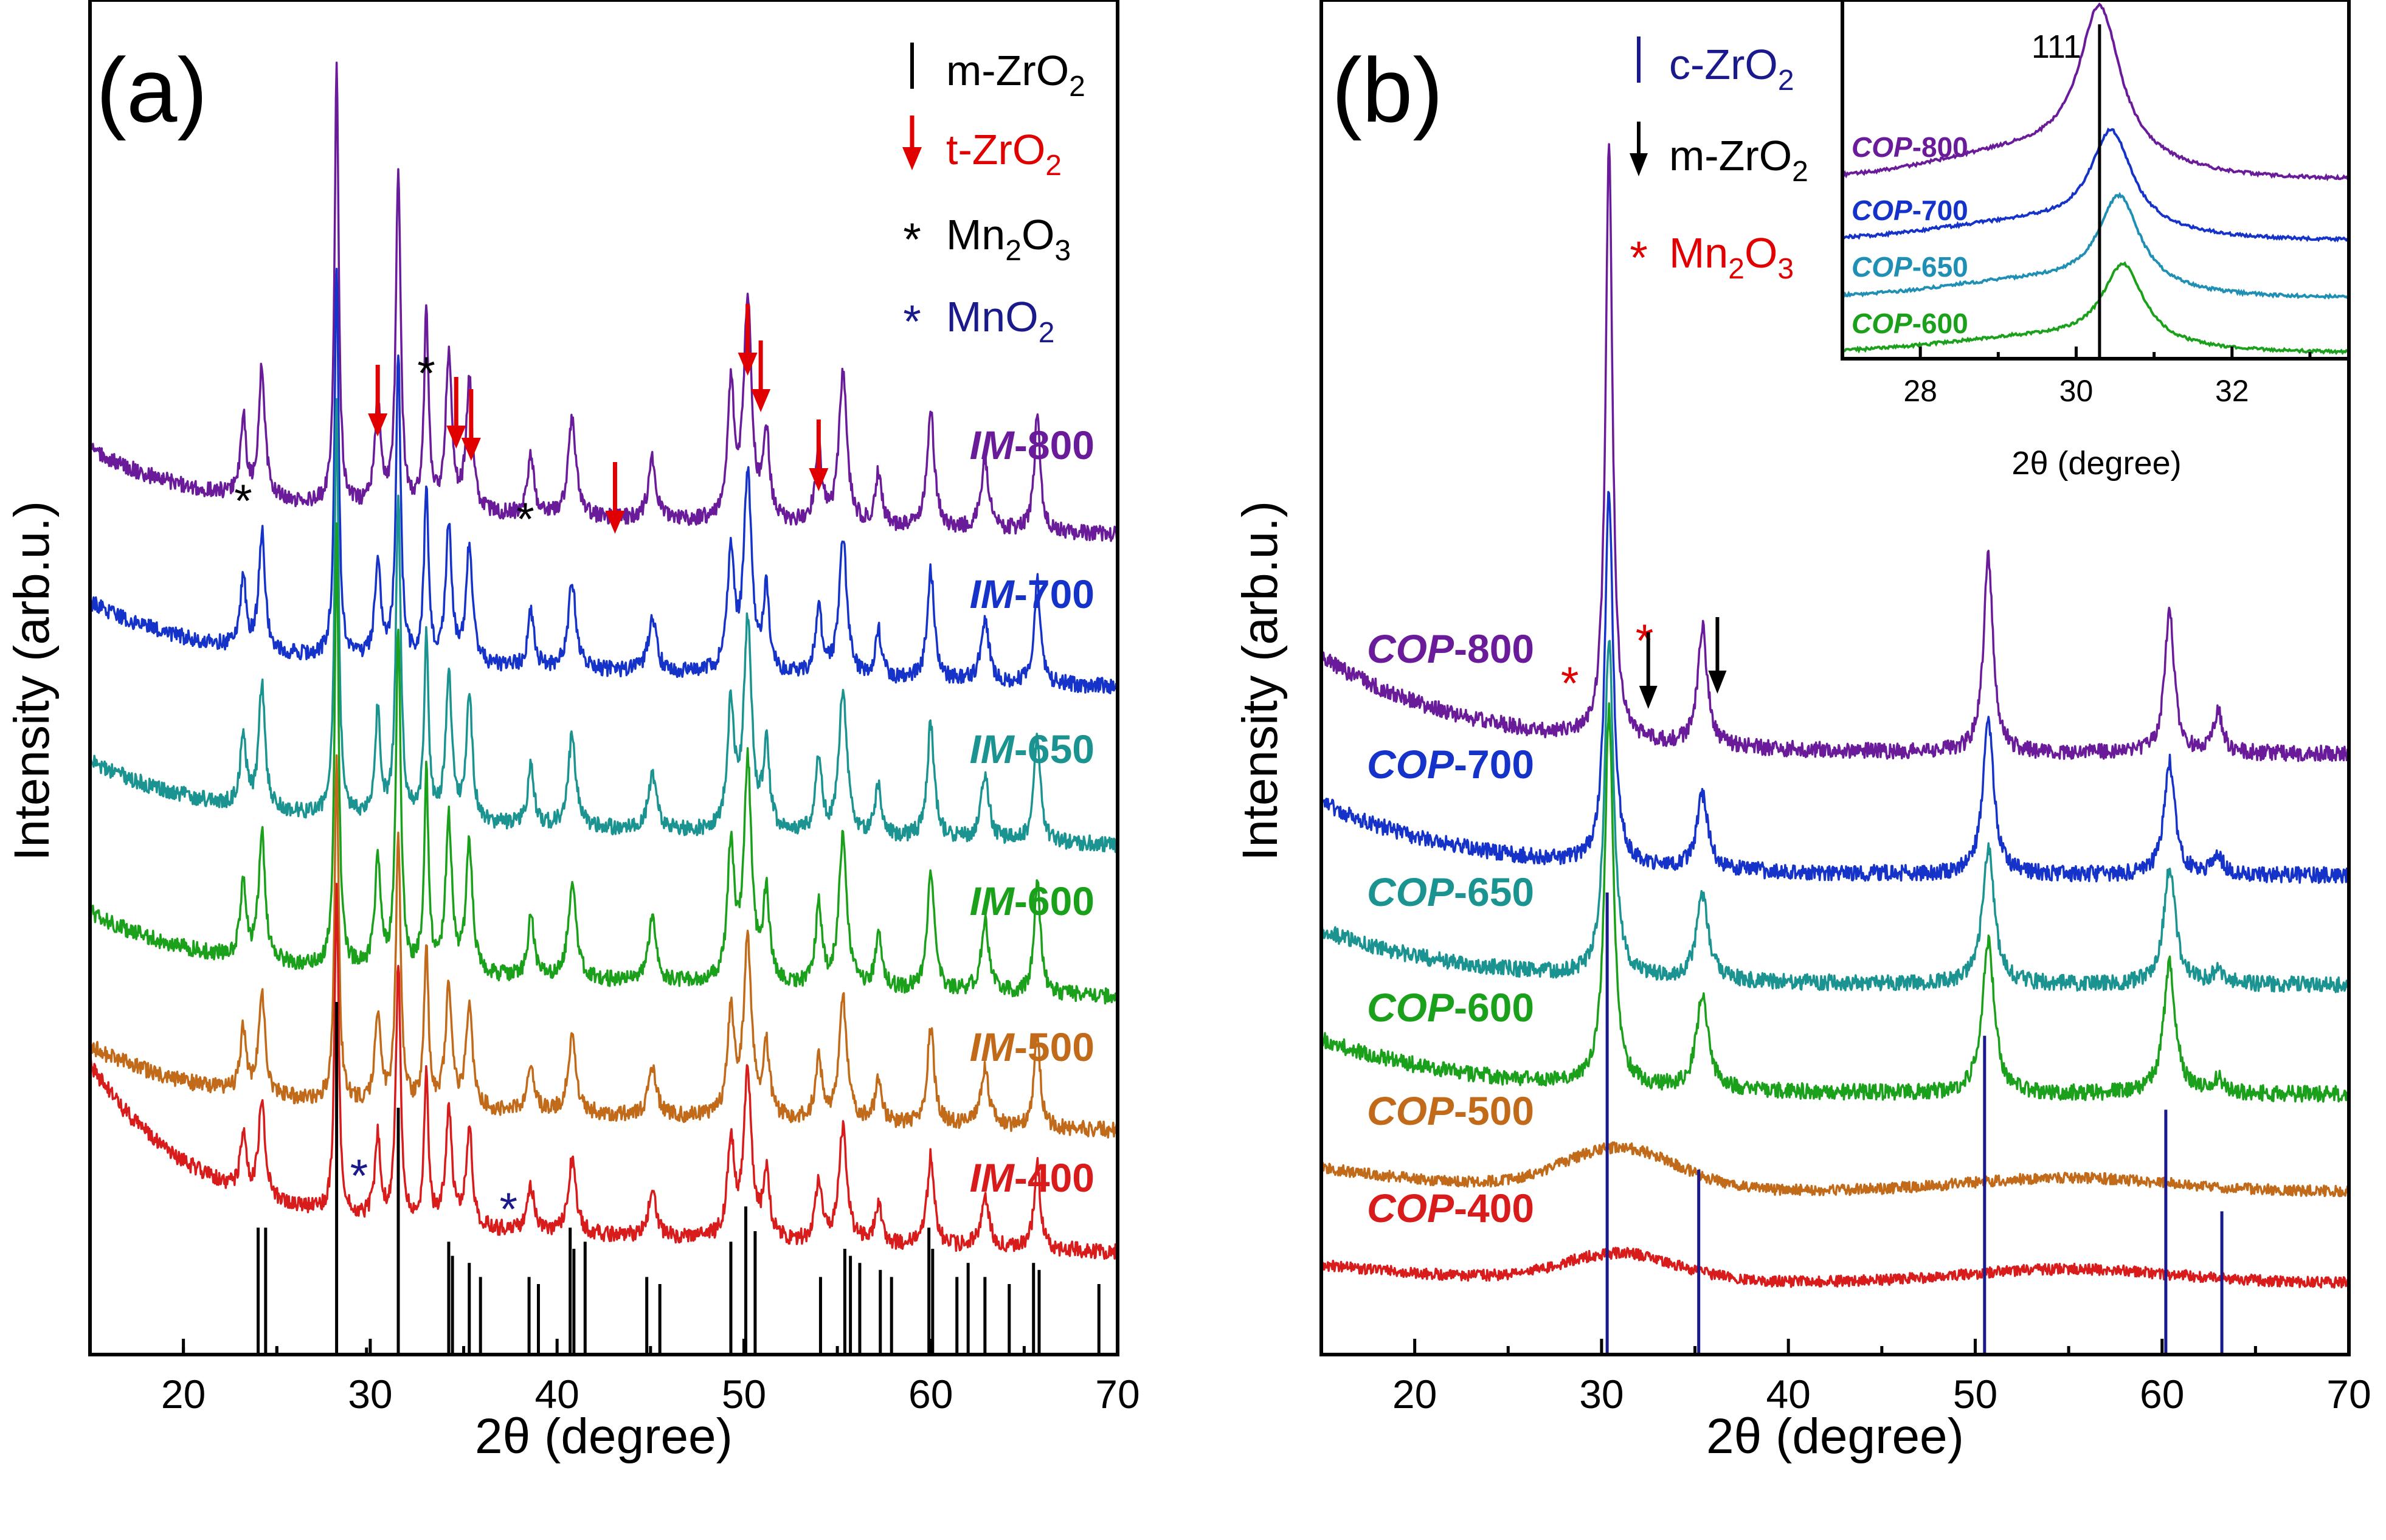 The image size is (2386, 1540). I want to click on legend-symbol-arrow-head, so click(1639, 164).